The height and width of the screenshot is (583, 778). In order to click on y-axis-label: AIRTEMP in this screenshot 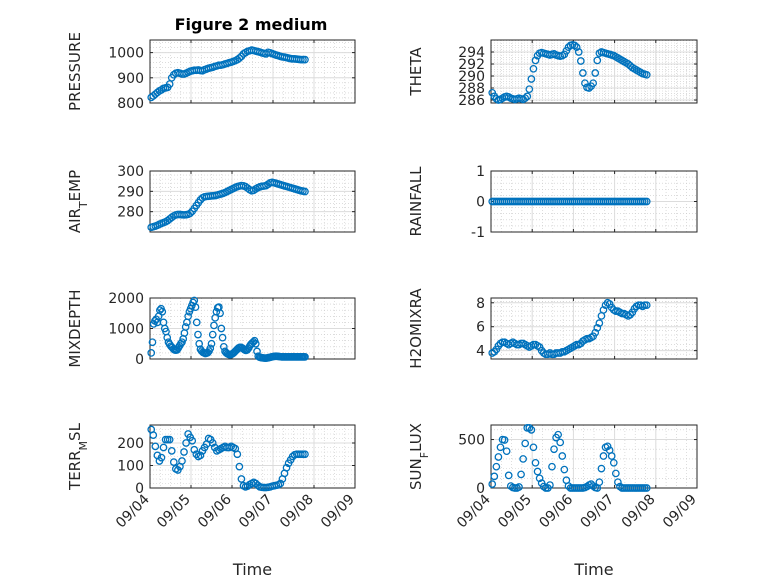, I will do `click(78, 201)`.